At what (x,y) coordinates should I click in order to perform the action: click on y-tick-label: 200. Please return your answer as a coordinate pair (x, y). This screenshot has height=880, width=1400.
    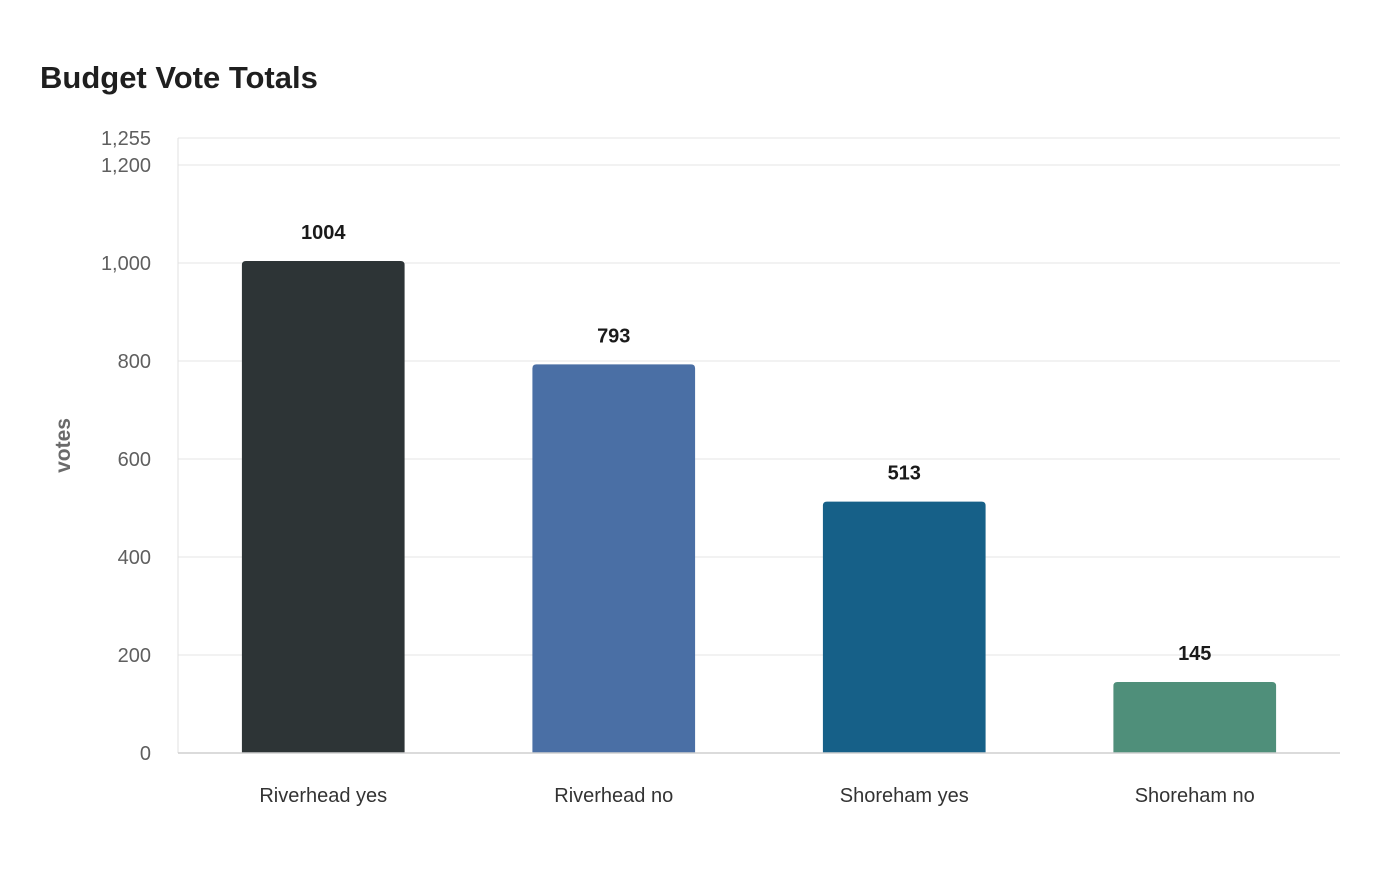
    Looking at the image, I should click on (134, 656).